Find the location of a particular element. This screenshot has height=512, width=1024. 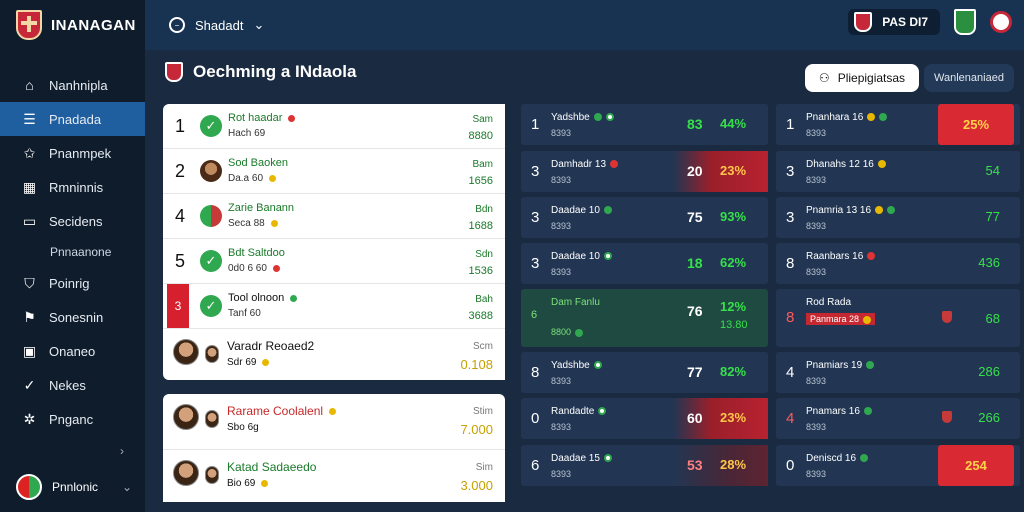

player-card: Rarame Coolalenl Sbo 6g Stim 7.000 is located at coordinates (334, 422).